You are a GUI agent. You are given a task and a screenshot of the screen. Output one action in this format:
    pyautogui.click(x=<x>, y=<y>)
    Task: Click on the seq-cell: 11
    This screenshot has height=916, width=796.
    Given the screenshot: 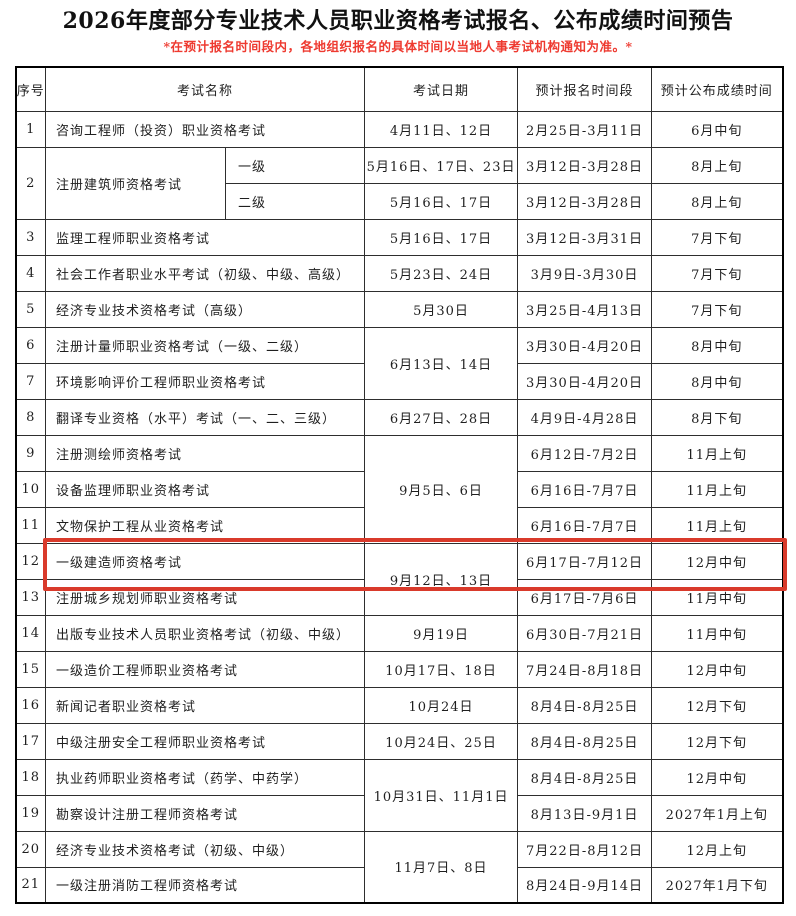 What is the action you would take?
    pyautogui.click(x=30, y=525)
    